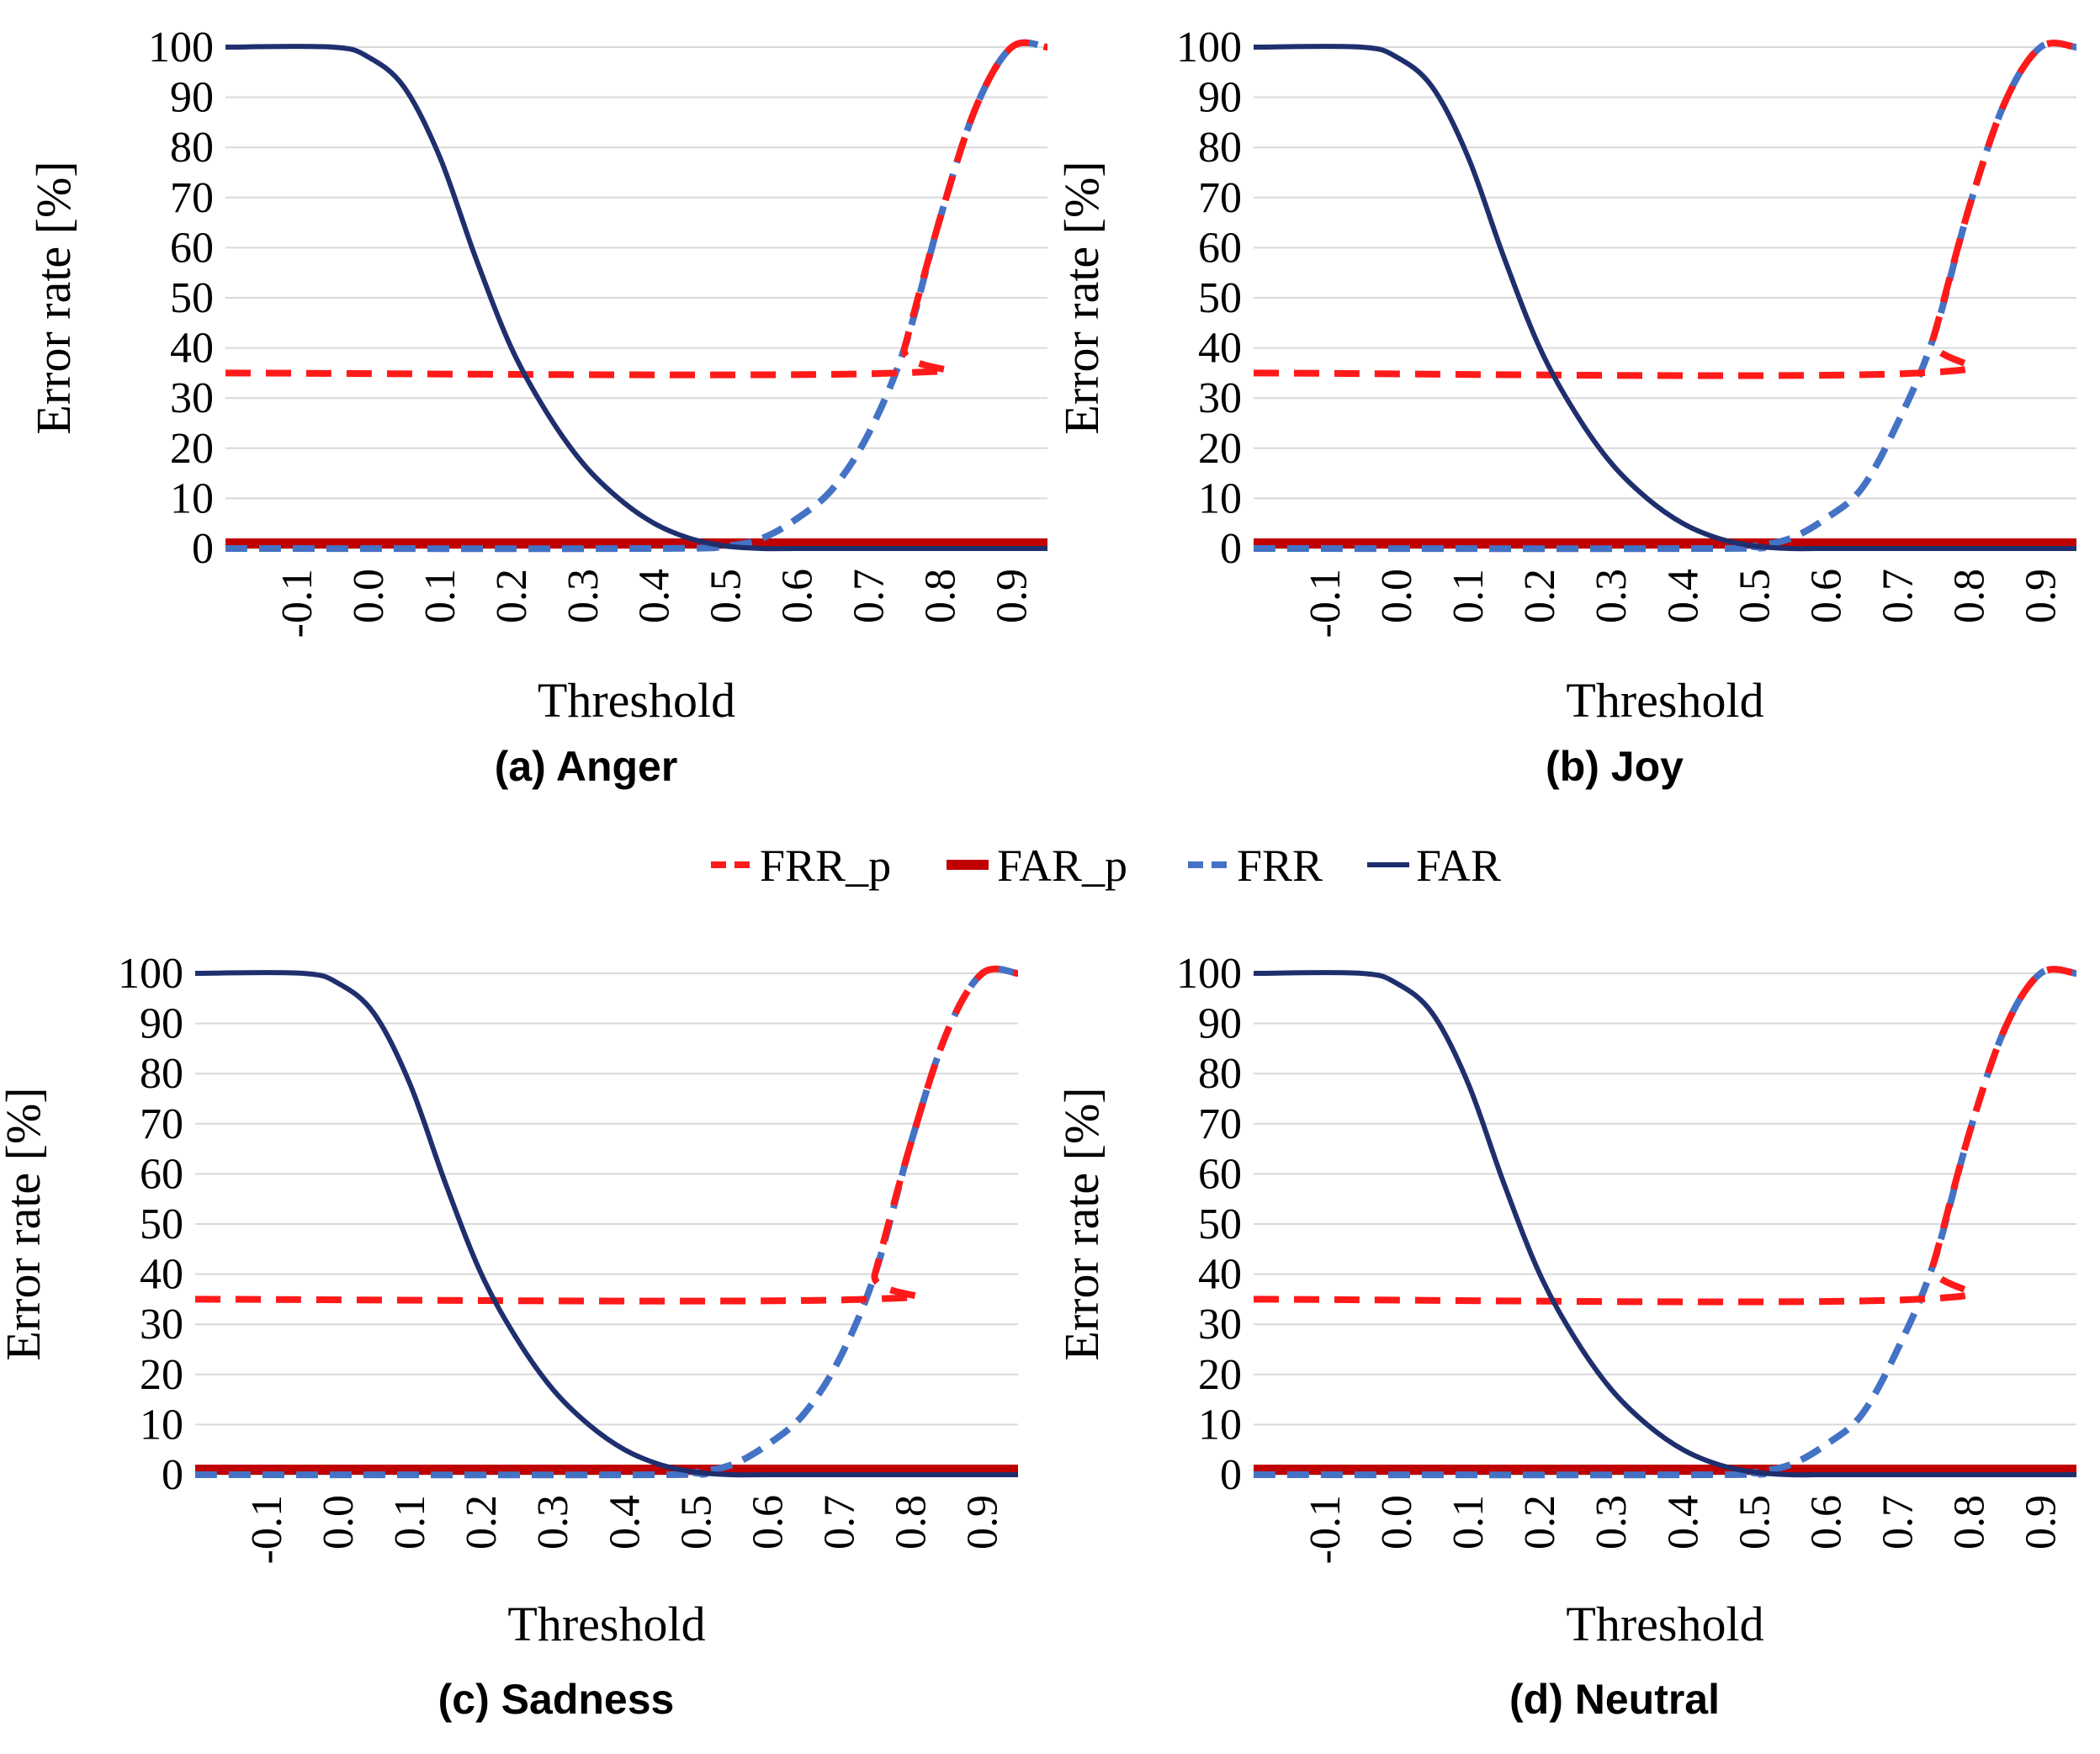 This screenshot has height=1754, width=2100. I want to click on legend: FRR_p FAR_p FRR FAR, so click(1106, 865).